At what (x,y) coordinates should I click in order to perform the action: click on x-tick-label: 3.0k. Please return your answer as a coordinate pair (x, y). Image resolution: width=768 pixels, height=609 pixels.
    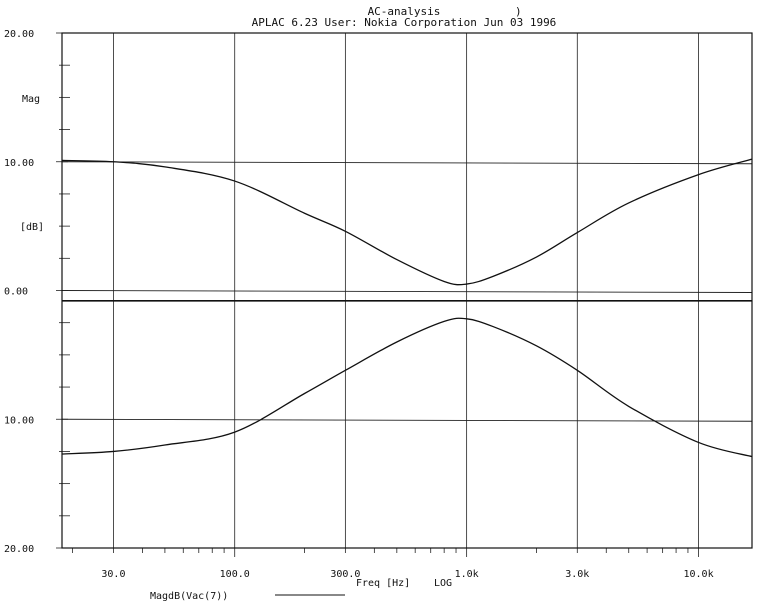
    Looking at the image, I should click on (577, 574).